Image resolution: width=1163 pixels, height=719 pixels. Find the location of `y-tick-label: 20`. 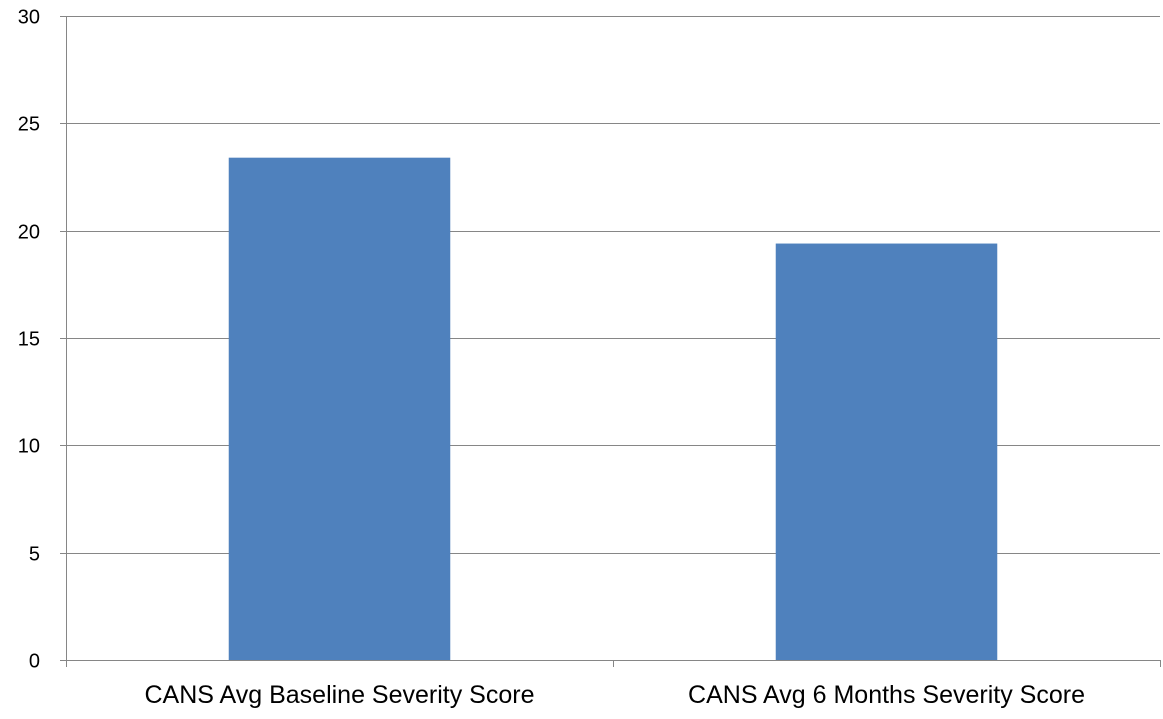

y-tick-label: 20 is located at coordinates (29, 233).